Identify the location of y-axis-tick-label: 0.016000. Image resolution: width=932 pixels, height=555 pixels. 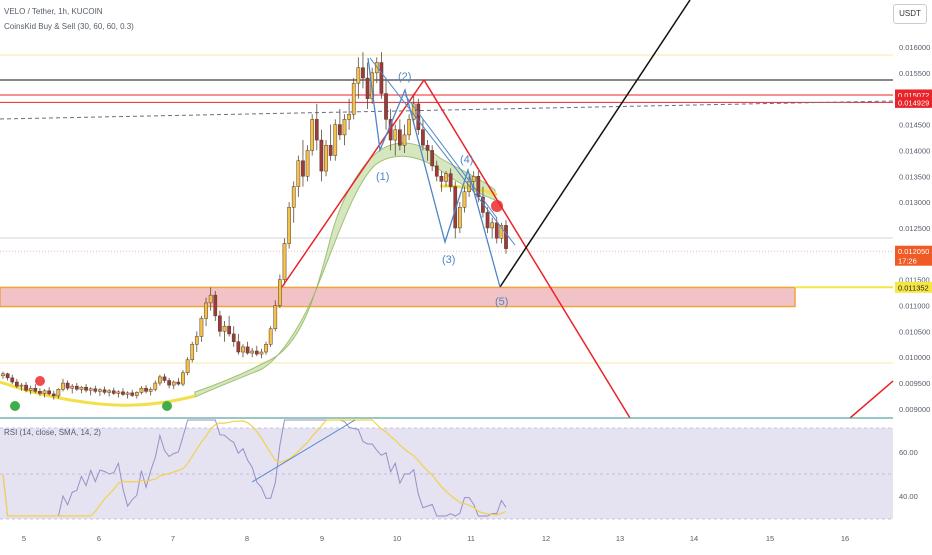
(914, 47).